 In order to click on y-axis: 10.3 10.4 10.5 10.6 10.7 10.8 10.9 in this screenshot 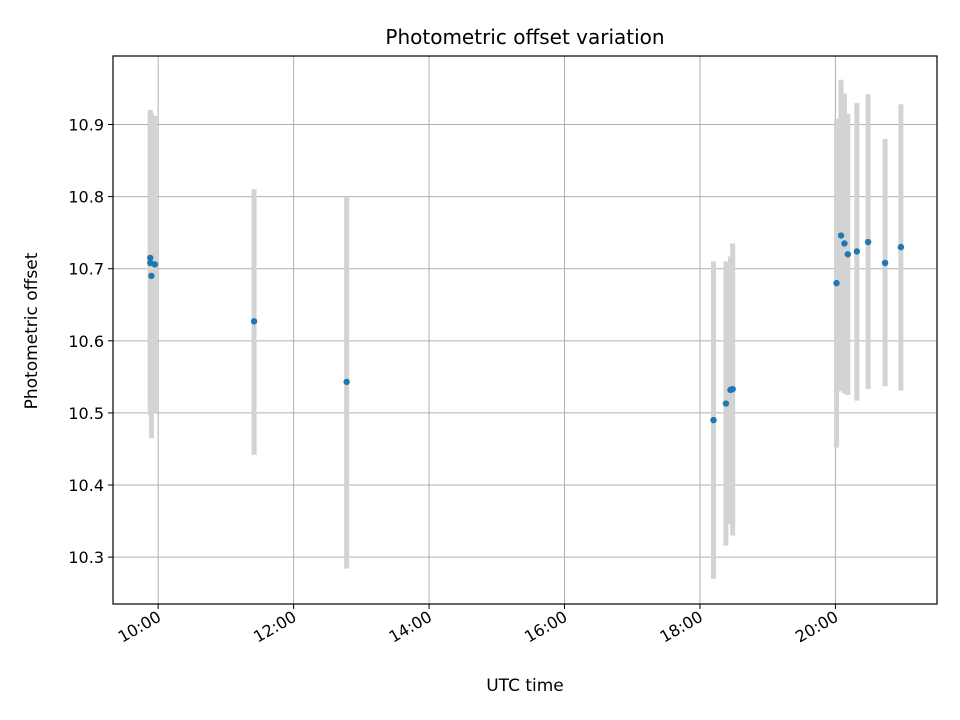, I will do `click(90, 341)`.